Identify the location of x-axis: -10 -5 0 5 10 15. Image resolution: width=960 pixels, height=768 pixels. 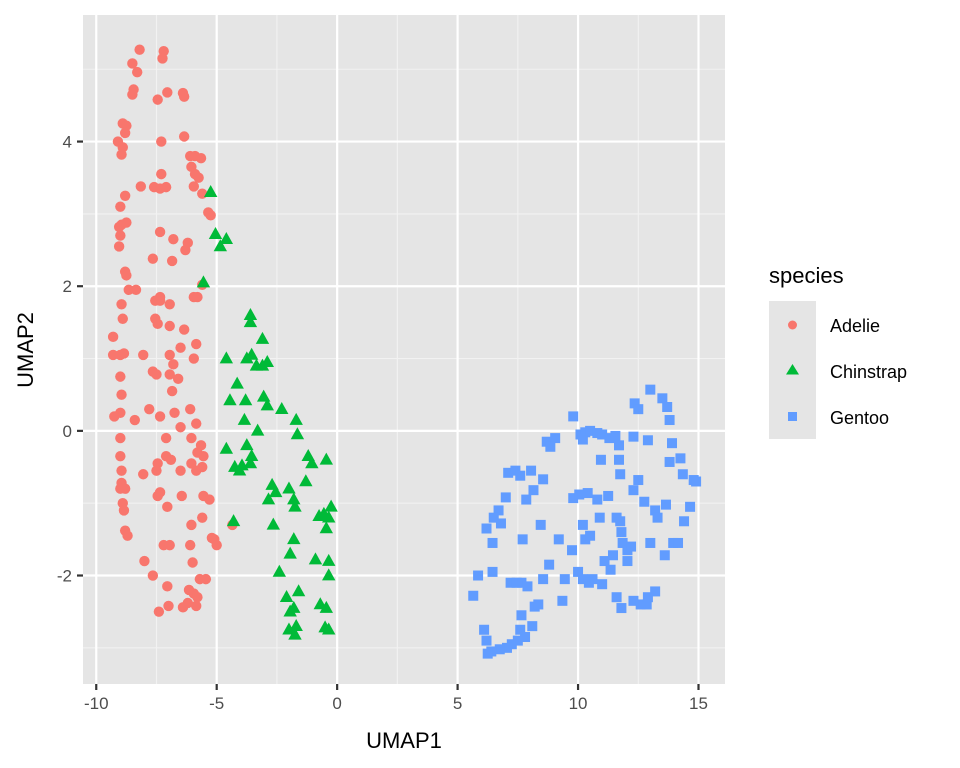
(396, 698).